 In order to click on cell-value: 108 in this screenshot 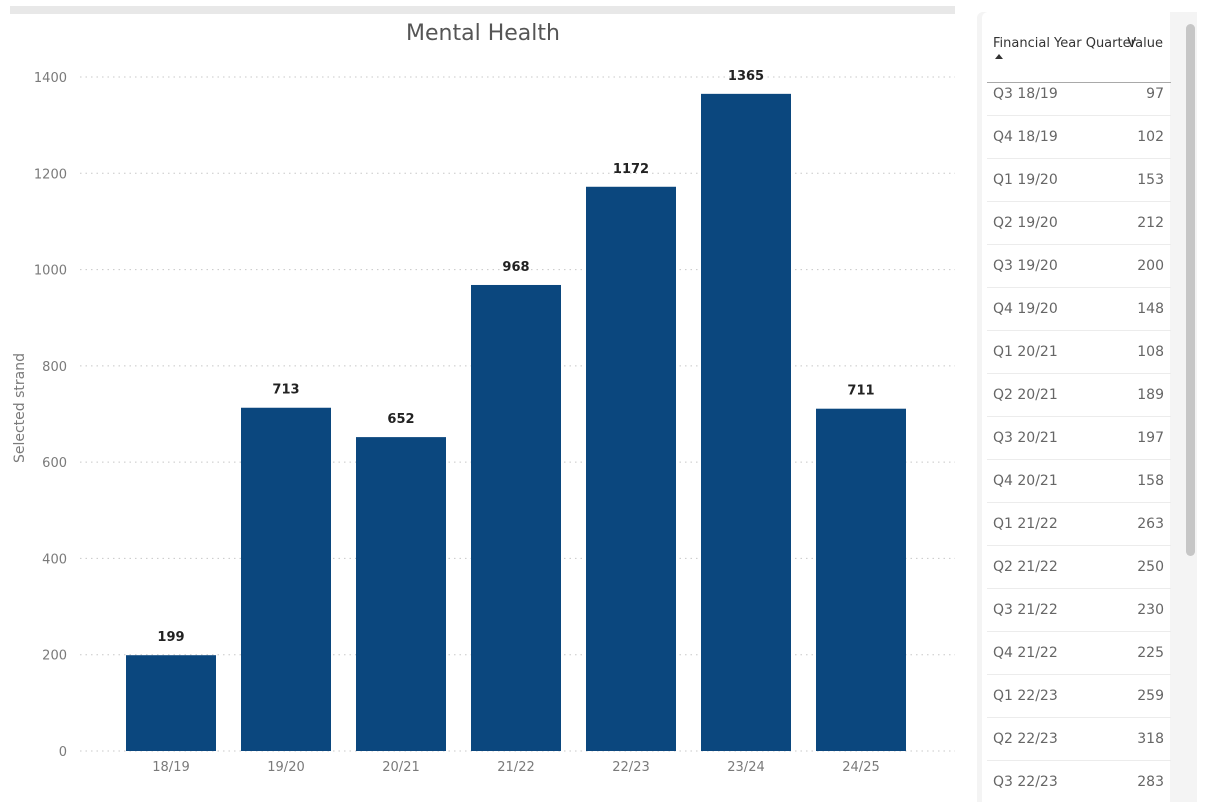, I will do `click(1150, 352)`.